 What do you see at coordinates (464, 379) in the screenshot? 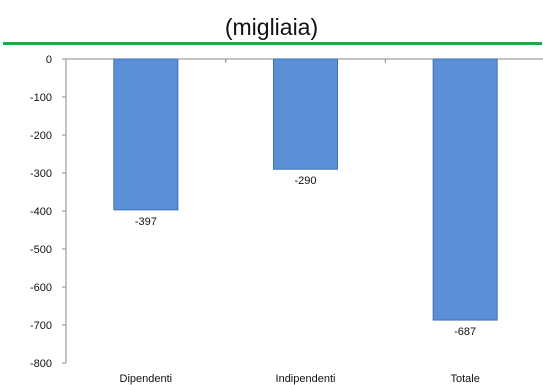
I see `category-label: Totale` at bounding box center [464, 379].